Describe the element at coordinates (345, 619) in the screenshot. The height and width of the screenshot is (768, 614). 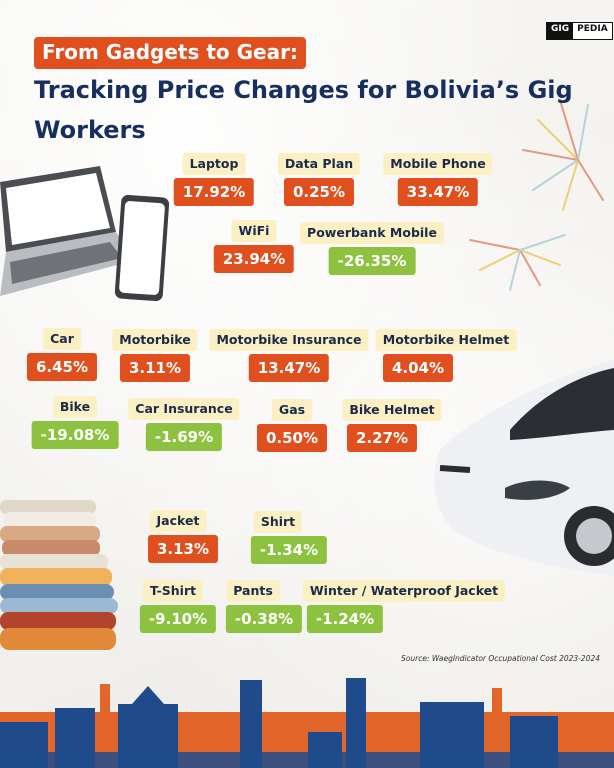
I see `item-value-winter-waterproof-jacket: -1.24%` at that location.